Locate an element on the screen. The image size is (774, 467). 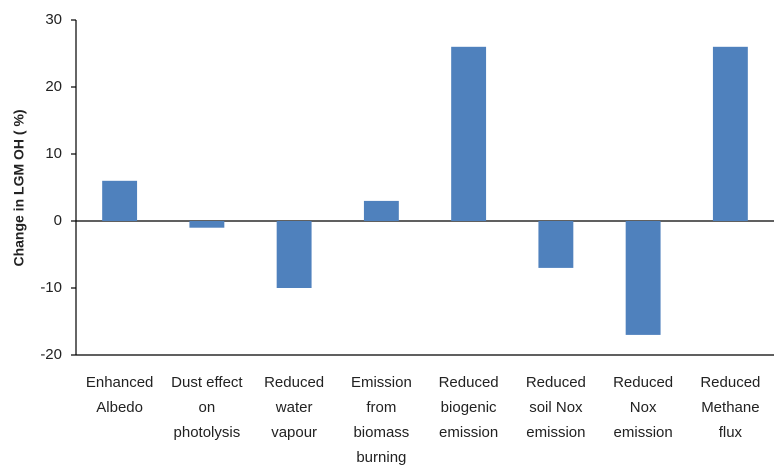
x-tick-label: Reduced Nox emission is located at coordinates (643, 407).